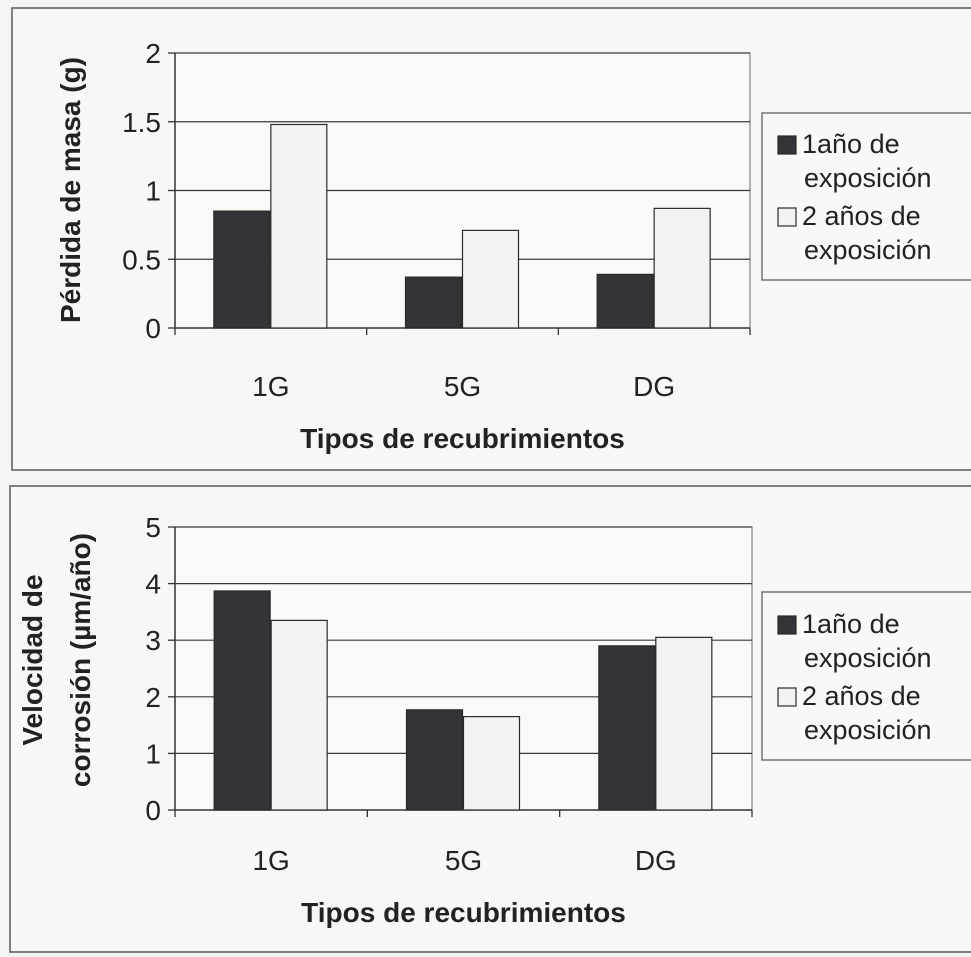 This screenshot has height=957, width=971. Describe the element at coordinates (153, 527) in the screenshot. I see `y-tick-label: 5` at that location.